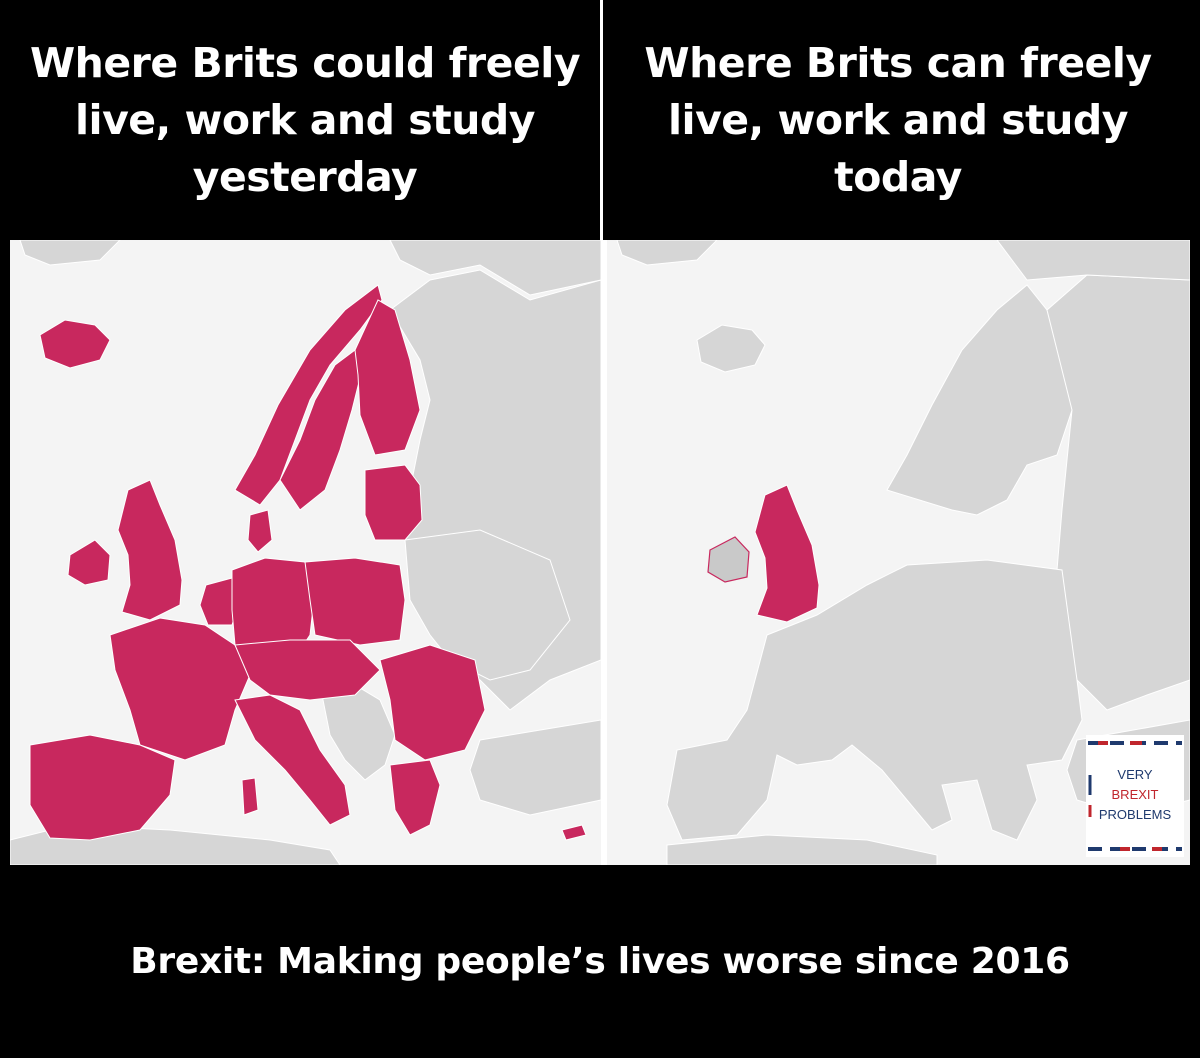 This screenshot has height=1058, width=1200. What do you see at coordinates (787, 553) in the screenshot?
I see `uk-shape-today` at bounding box center [787, 553].